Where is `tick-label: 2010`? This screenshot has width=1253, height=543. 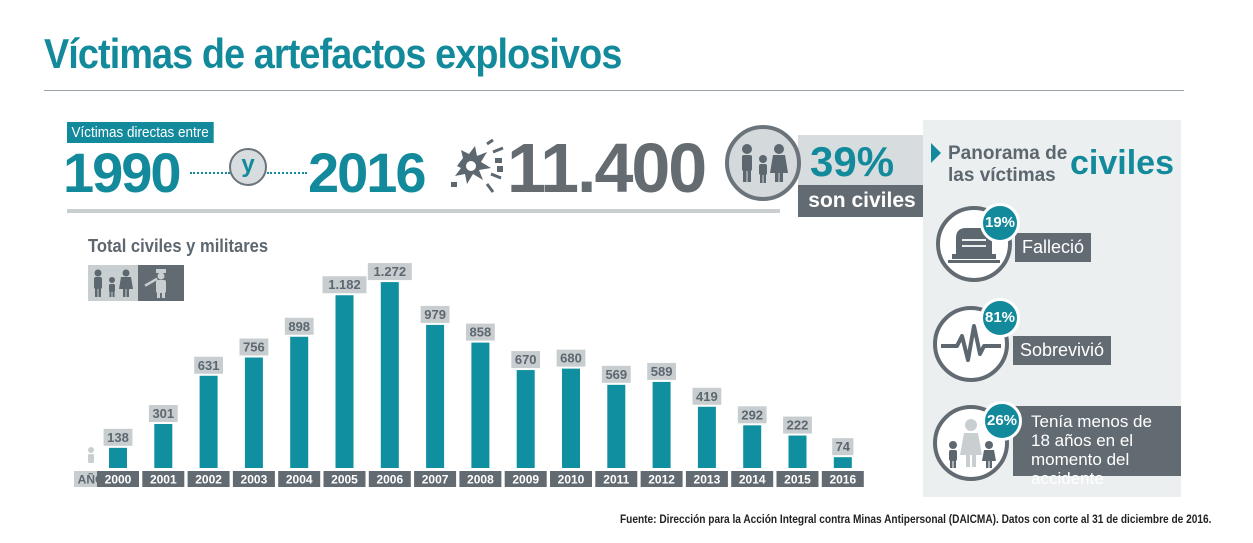 tick-label: 2010 is located at coordinates (571, 480).